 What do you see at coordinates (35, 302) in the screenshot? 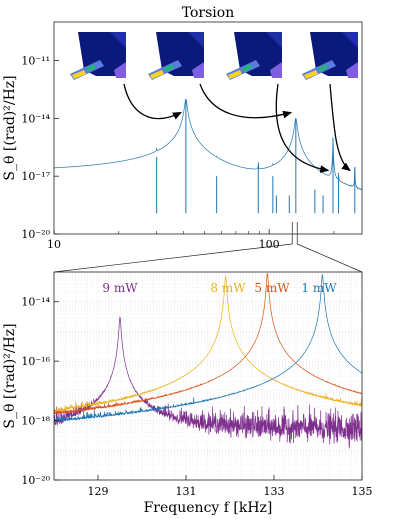
I see `bottom-y-tick-label: 10⁻¹⁴` at bounding box center [35, 302].